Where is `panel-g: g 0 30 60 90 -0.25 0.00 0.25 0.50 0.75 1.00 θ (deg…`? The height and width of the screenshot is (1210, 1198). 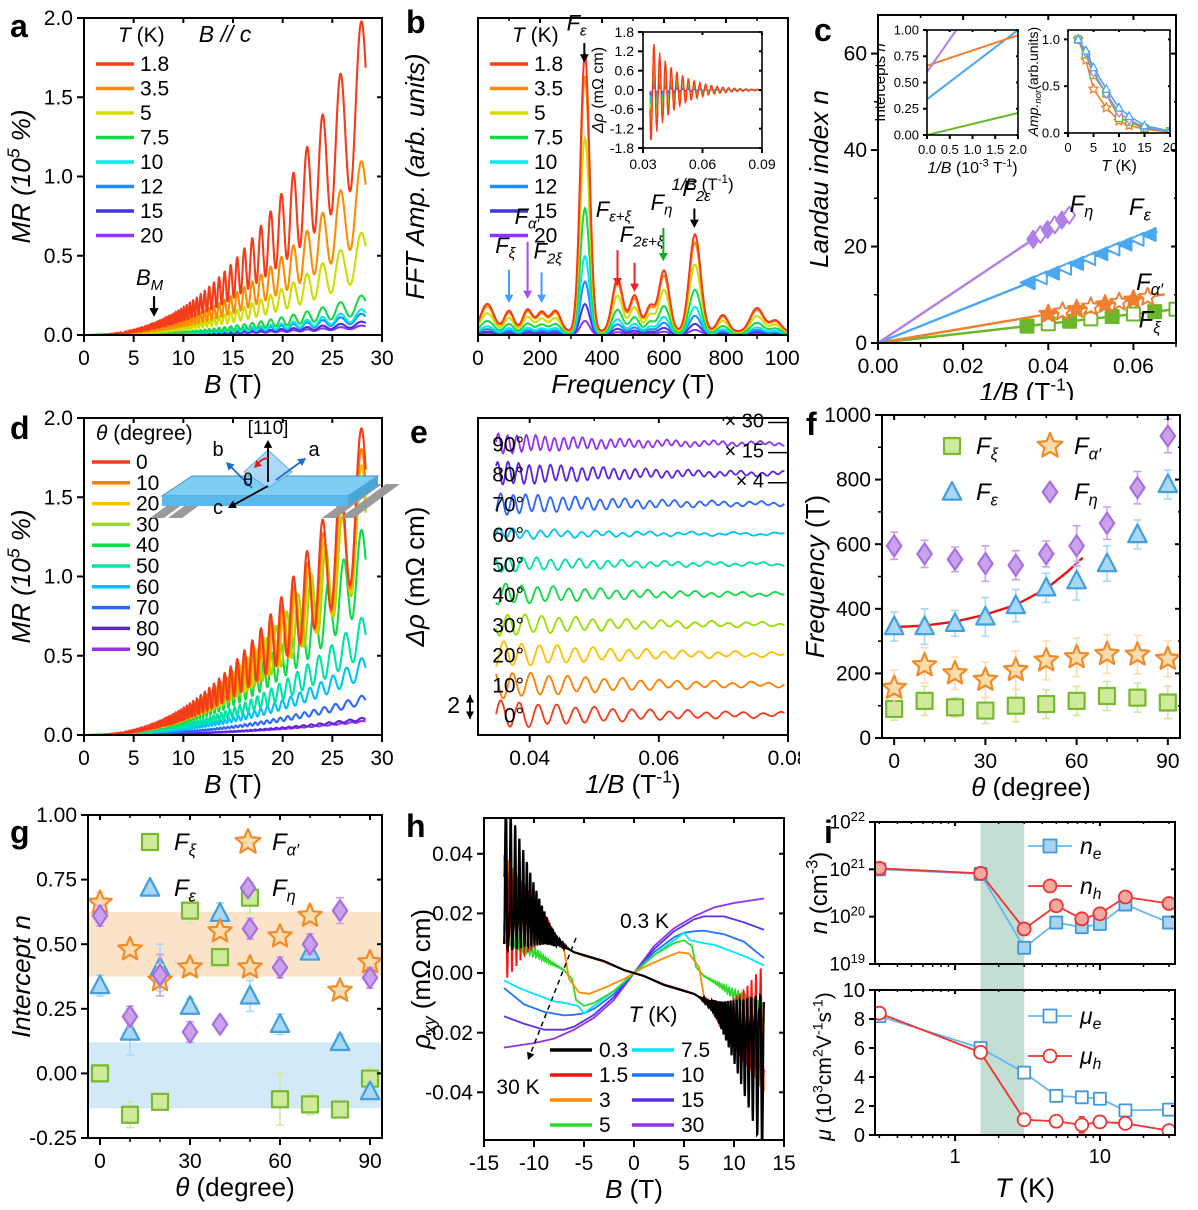
panel-g: g 0 30 60 90 -0.25 0.00 0.25 0.50 0.75 1.00 θ (deg… is located at coordinates (200, 1005).